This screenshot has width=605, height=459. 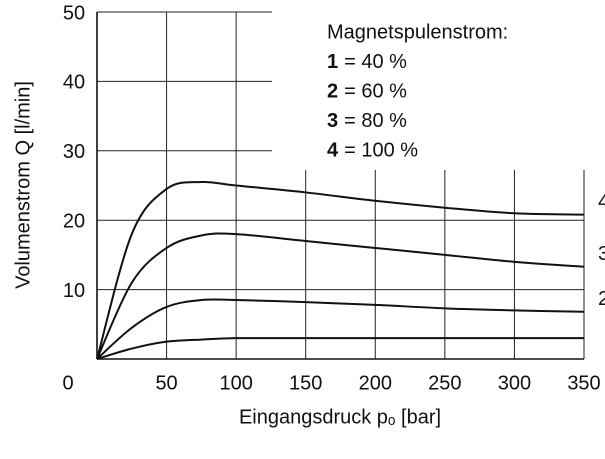 I want to click on x-tick-label: 250, so click(x=444, y=383).